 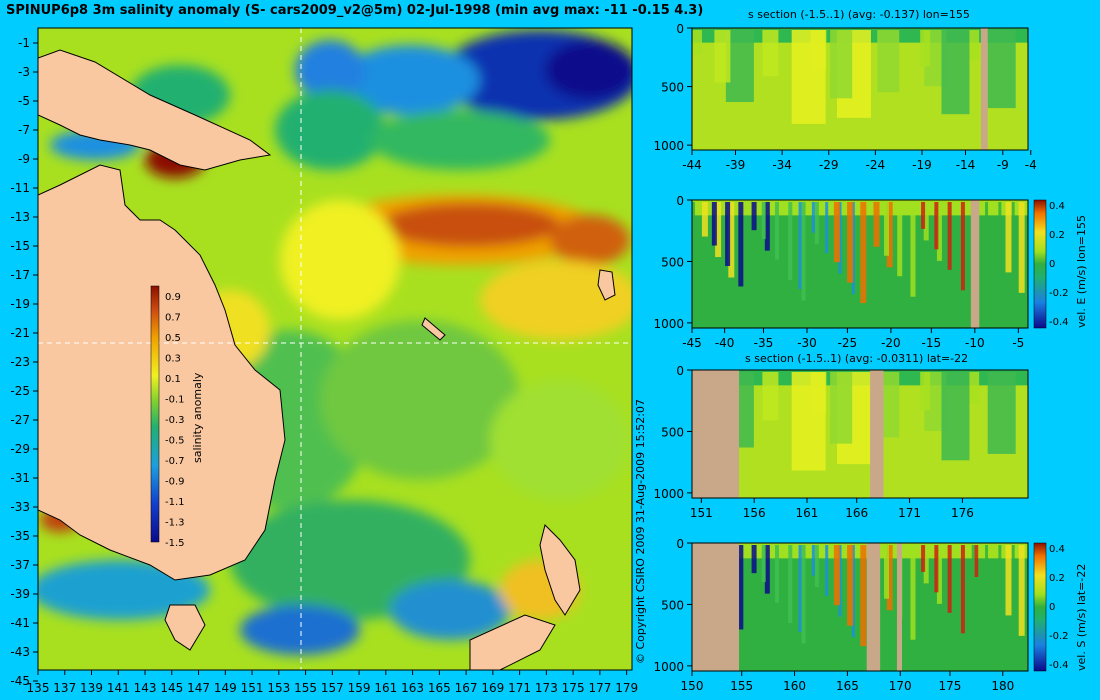 I want to click on velocity-axis-label: vel. S (m/s) lat=-22, so click(x=1081, y=617).